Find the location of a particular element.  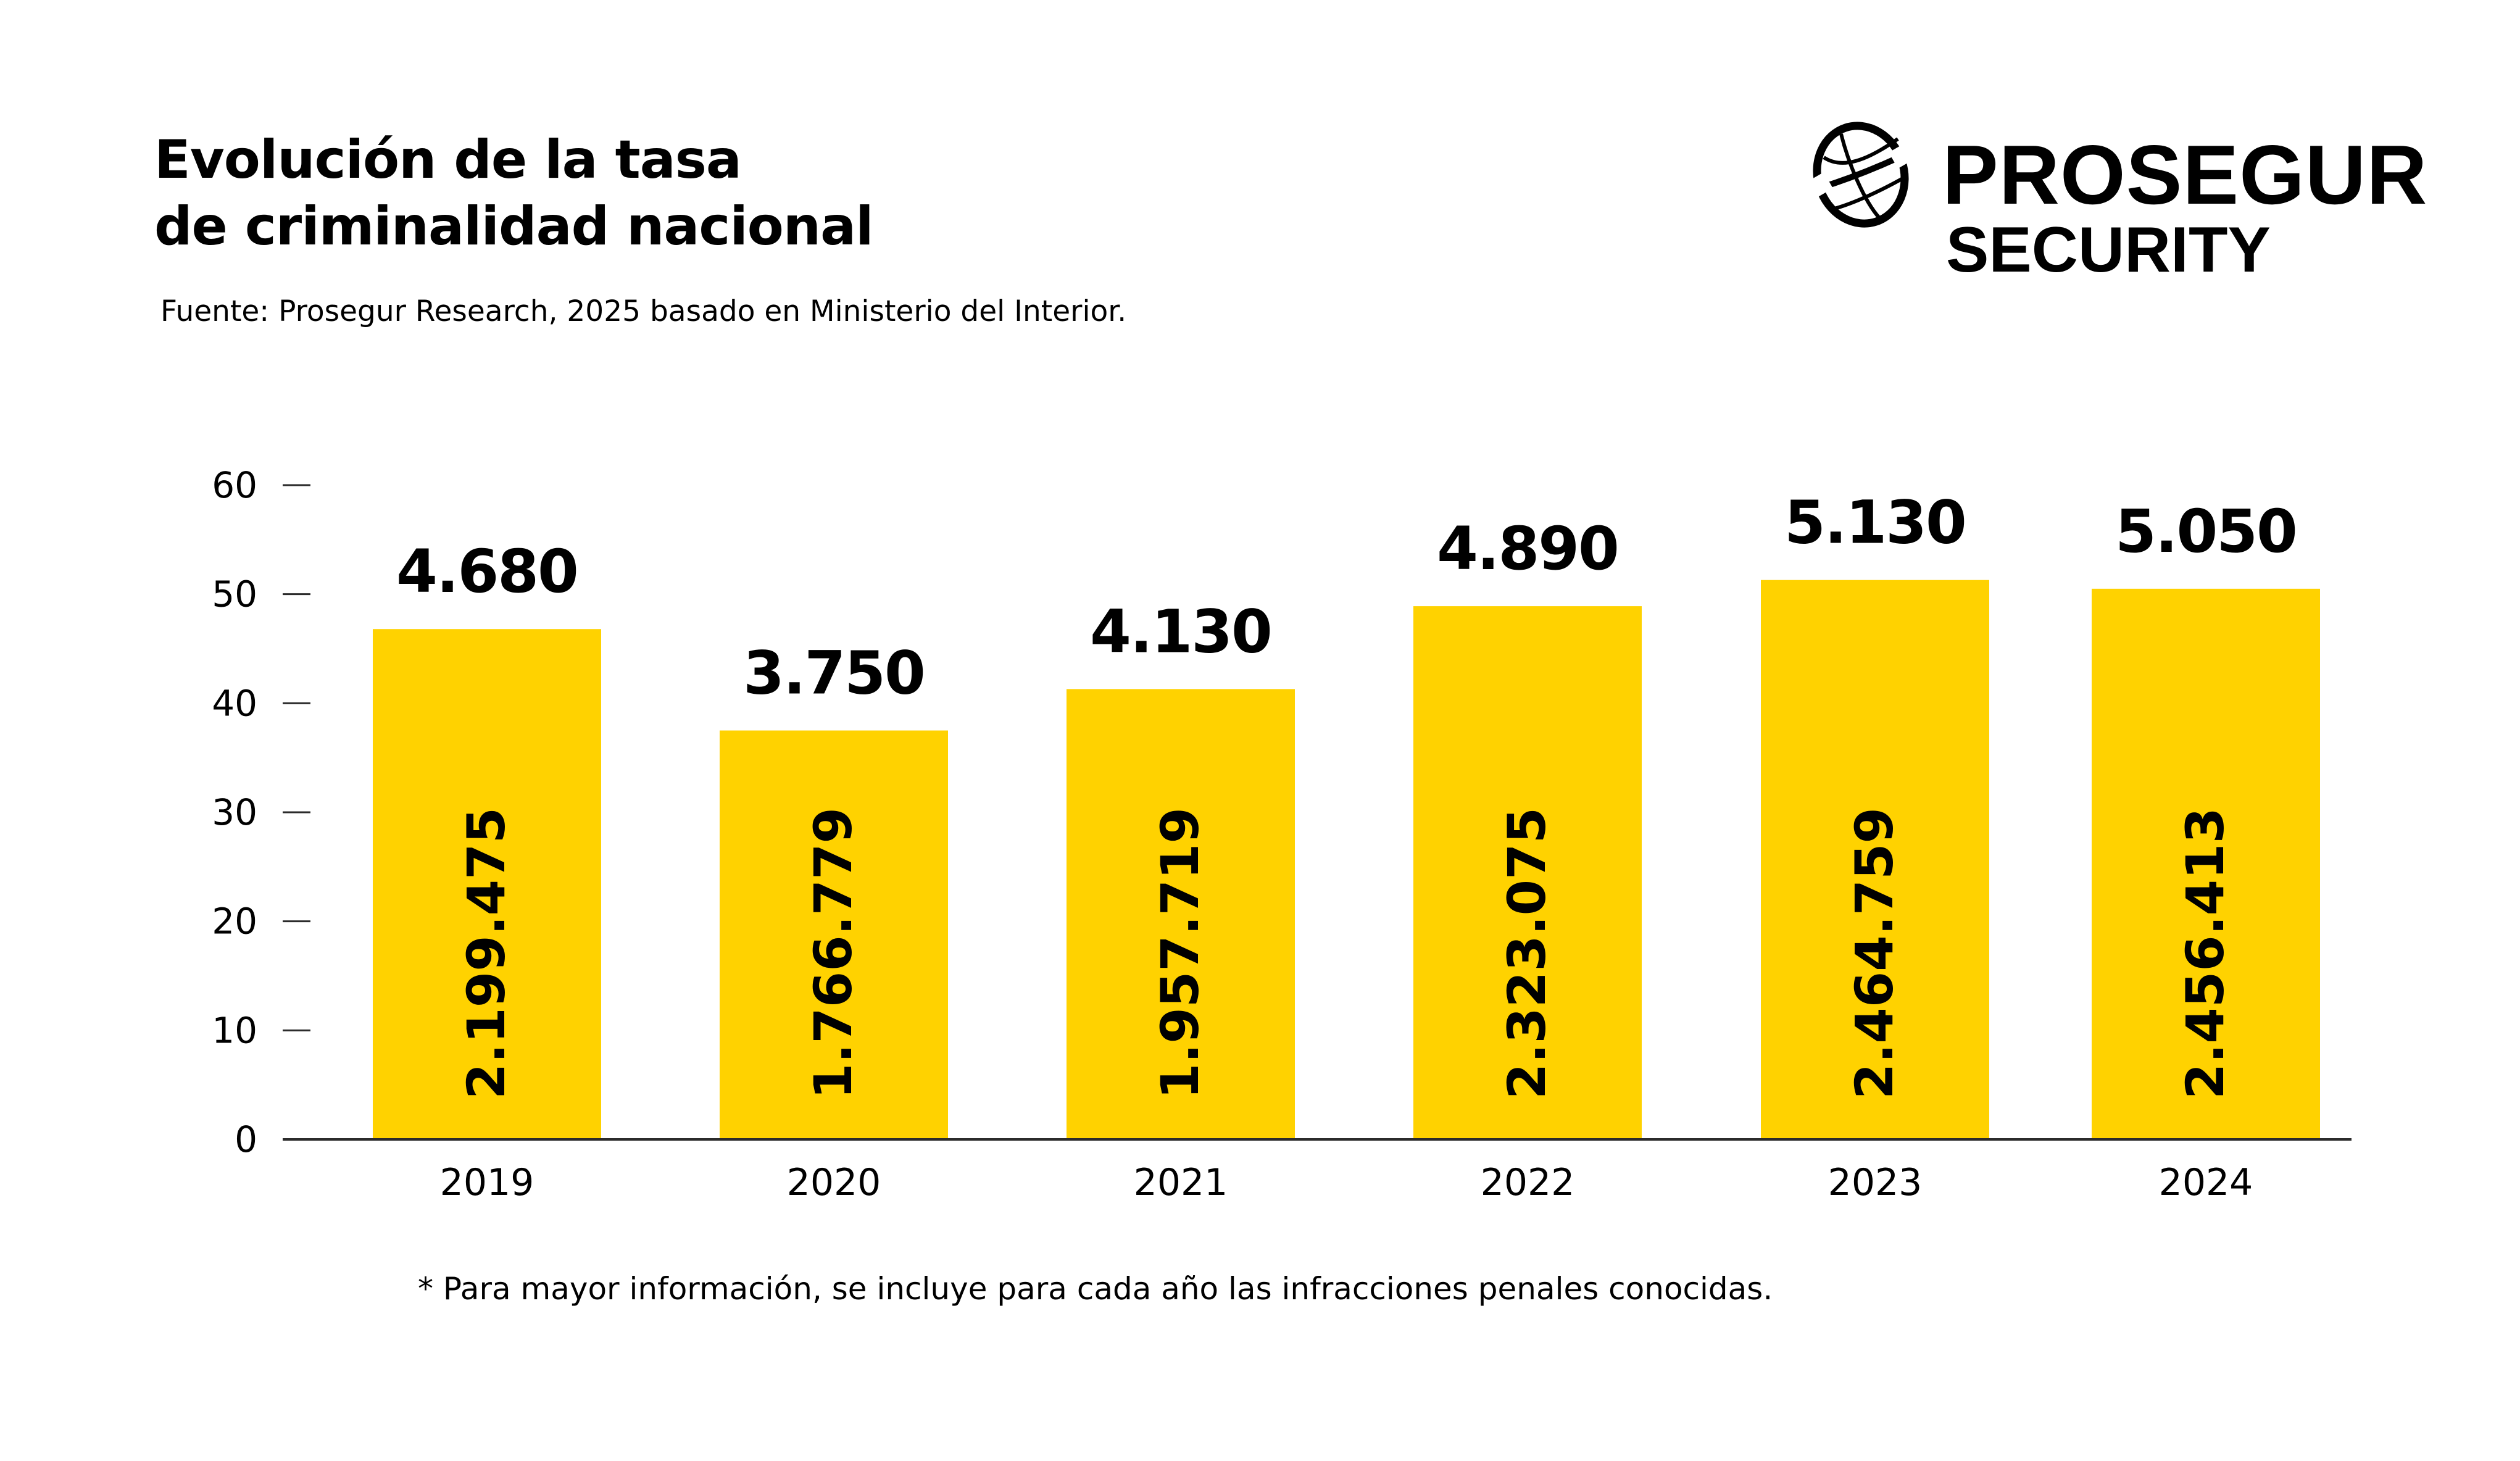

x-tick-label: 2019 is located at coordinates (487, 1182).